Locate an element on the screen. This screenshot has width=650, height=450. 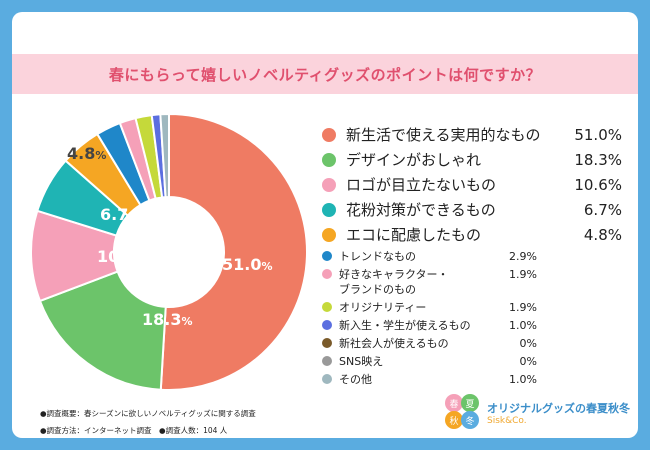
logo-sub: Sisk&Co. is located at coordinates (507, 421).